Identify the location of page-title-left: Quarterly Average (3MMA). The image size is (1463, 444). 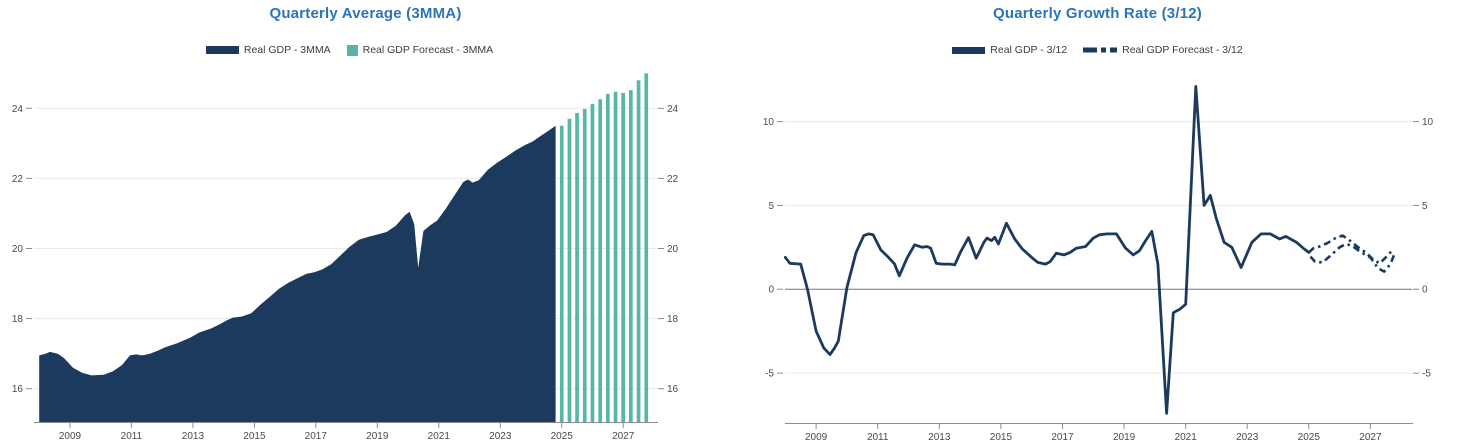
(365, 13).